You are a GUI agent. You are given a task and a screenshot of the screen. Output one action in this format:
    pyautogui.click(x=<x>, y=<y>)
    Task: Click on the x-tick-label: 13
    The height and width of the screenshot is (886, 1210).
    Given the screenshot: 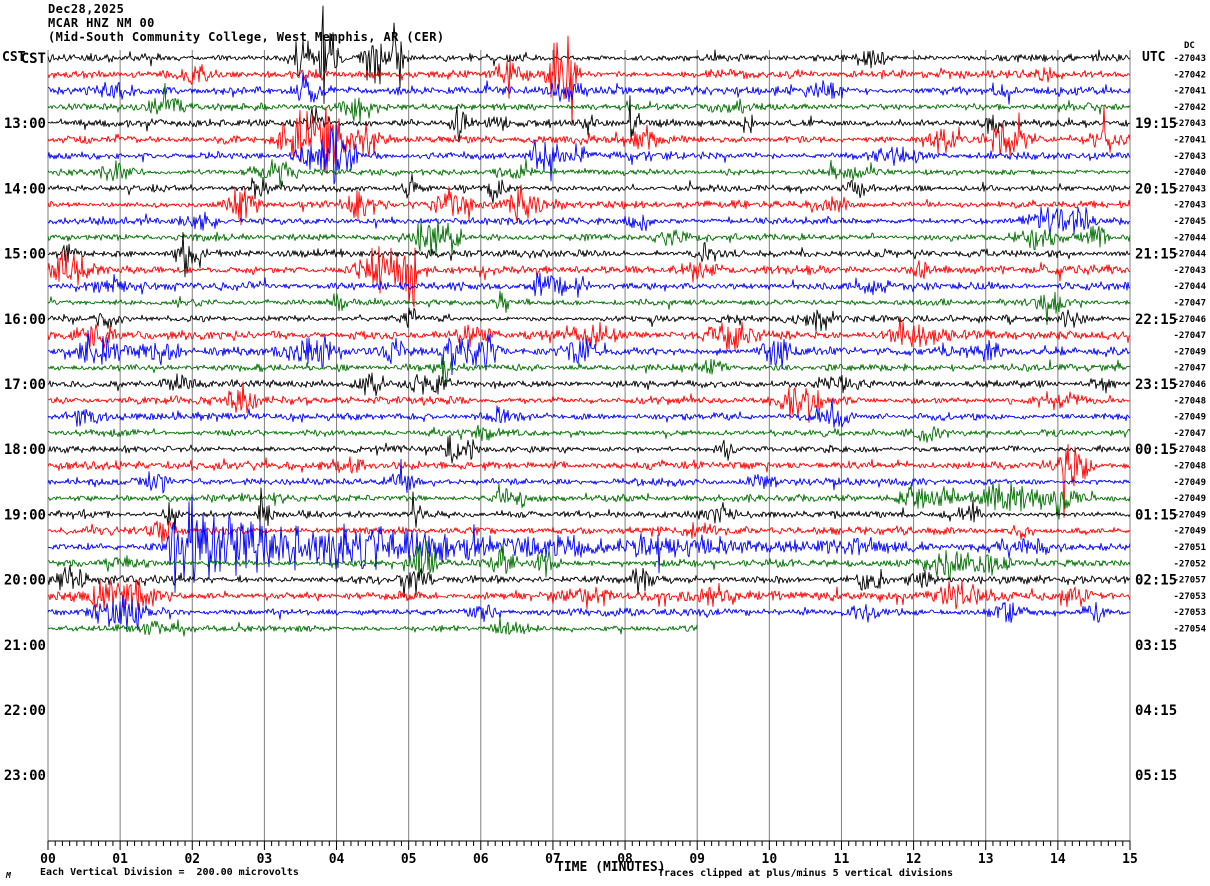 What is the action you would take?
    pyautogui.click(x=986, y=859)
    